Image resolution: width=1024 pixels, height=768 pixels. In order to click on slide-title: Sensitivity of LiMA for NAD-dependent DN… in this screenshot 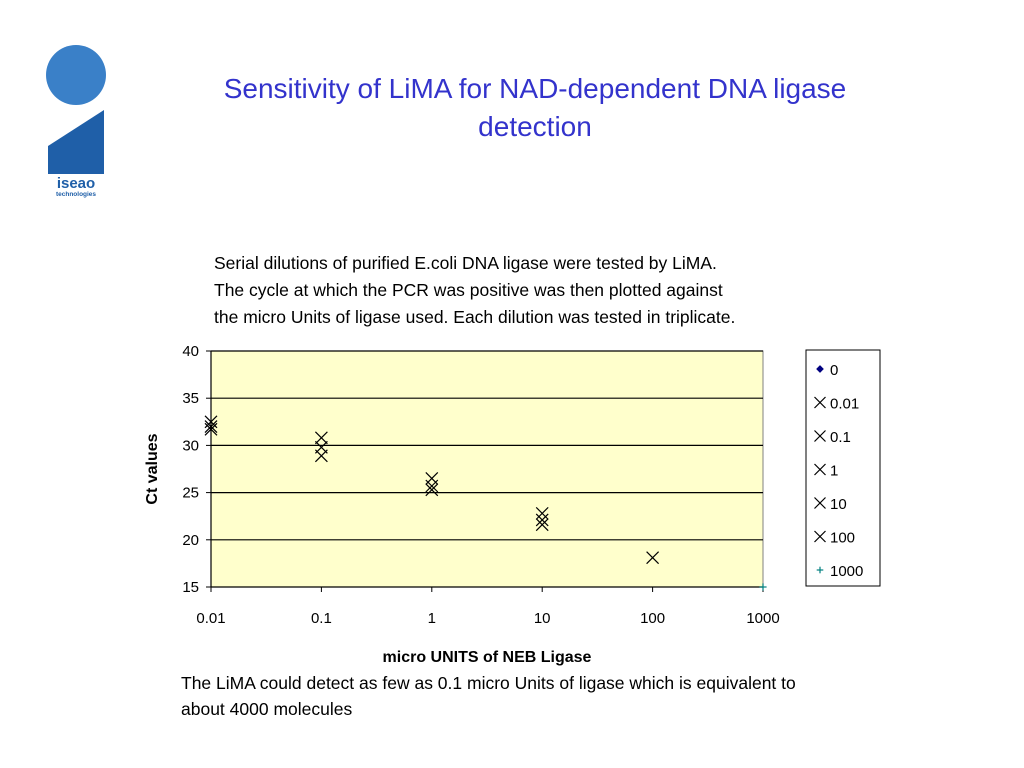, I will do `click(535, 108)`.